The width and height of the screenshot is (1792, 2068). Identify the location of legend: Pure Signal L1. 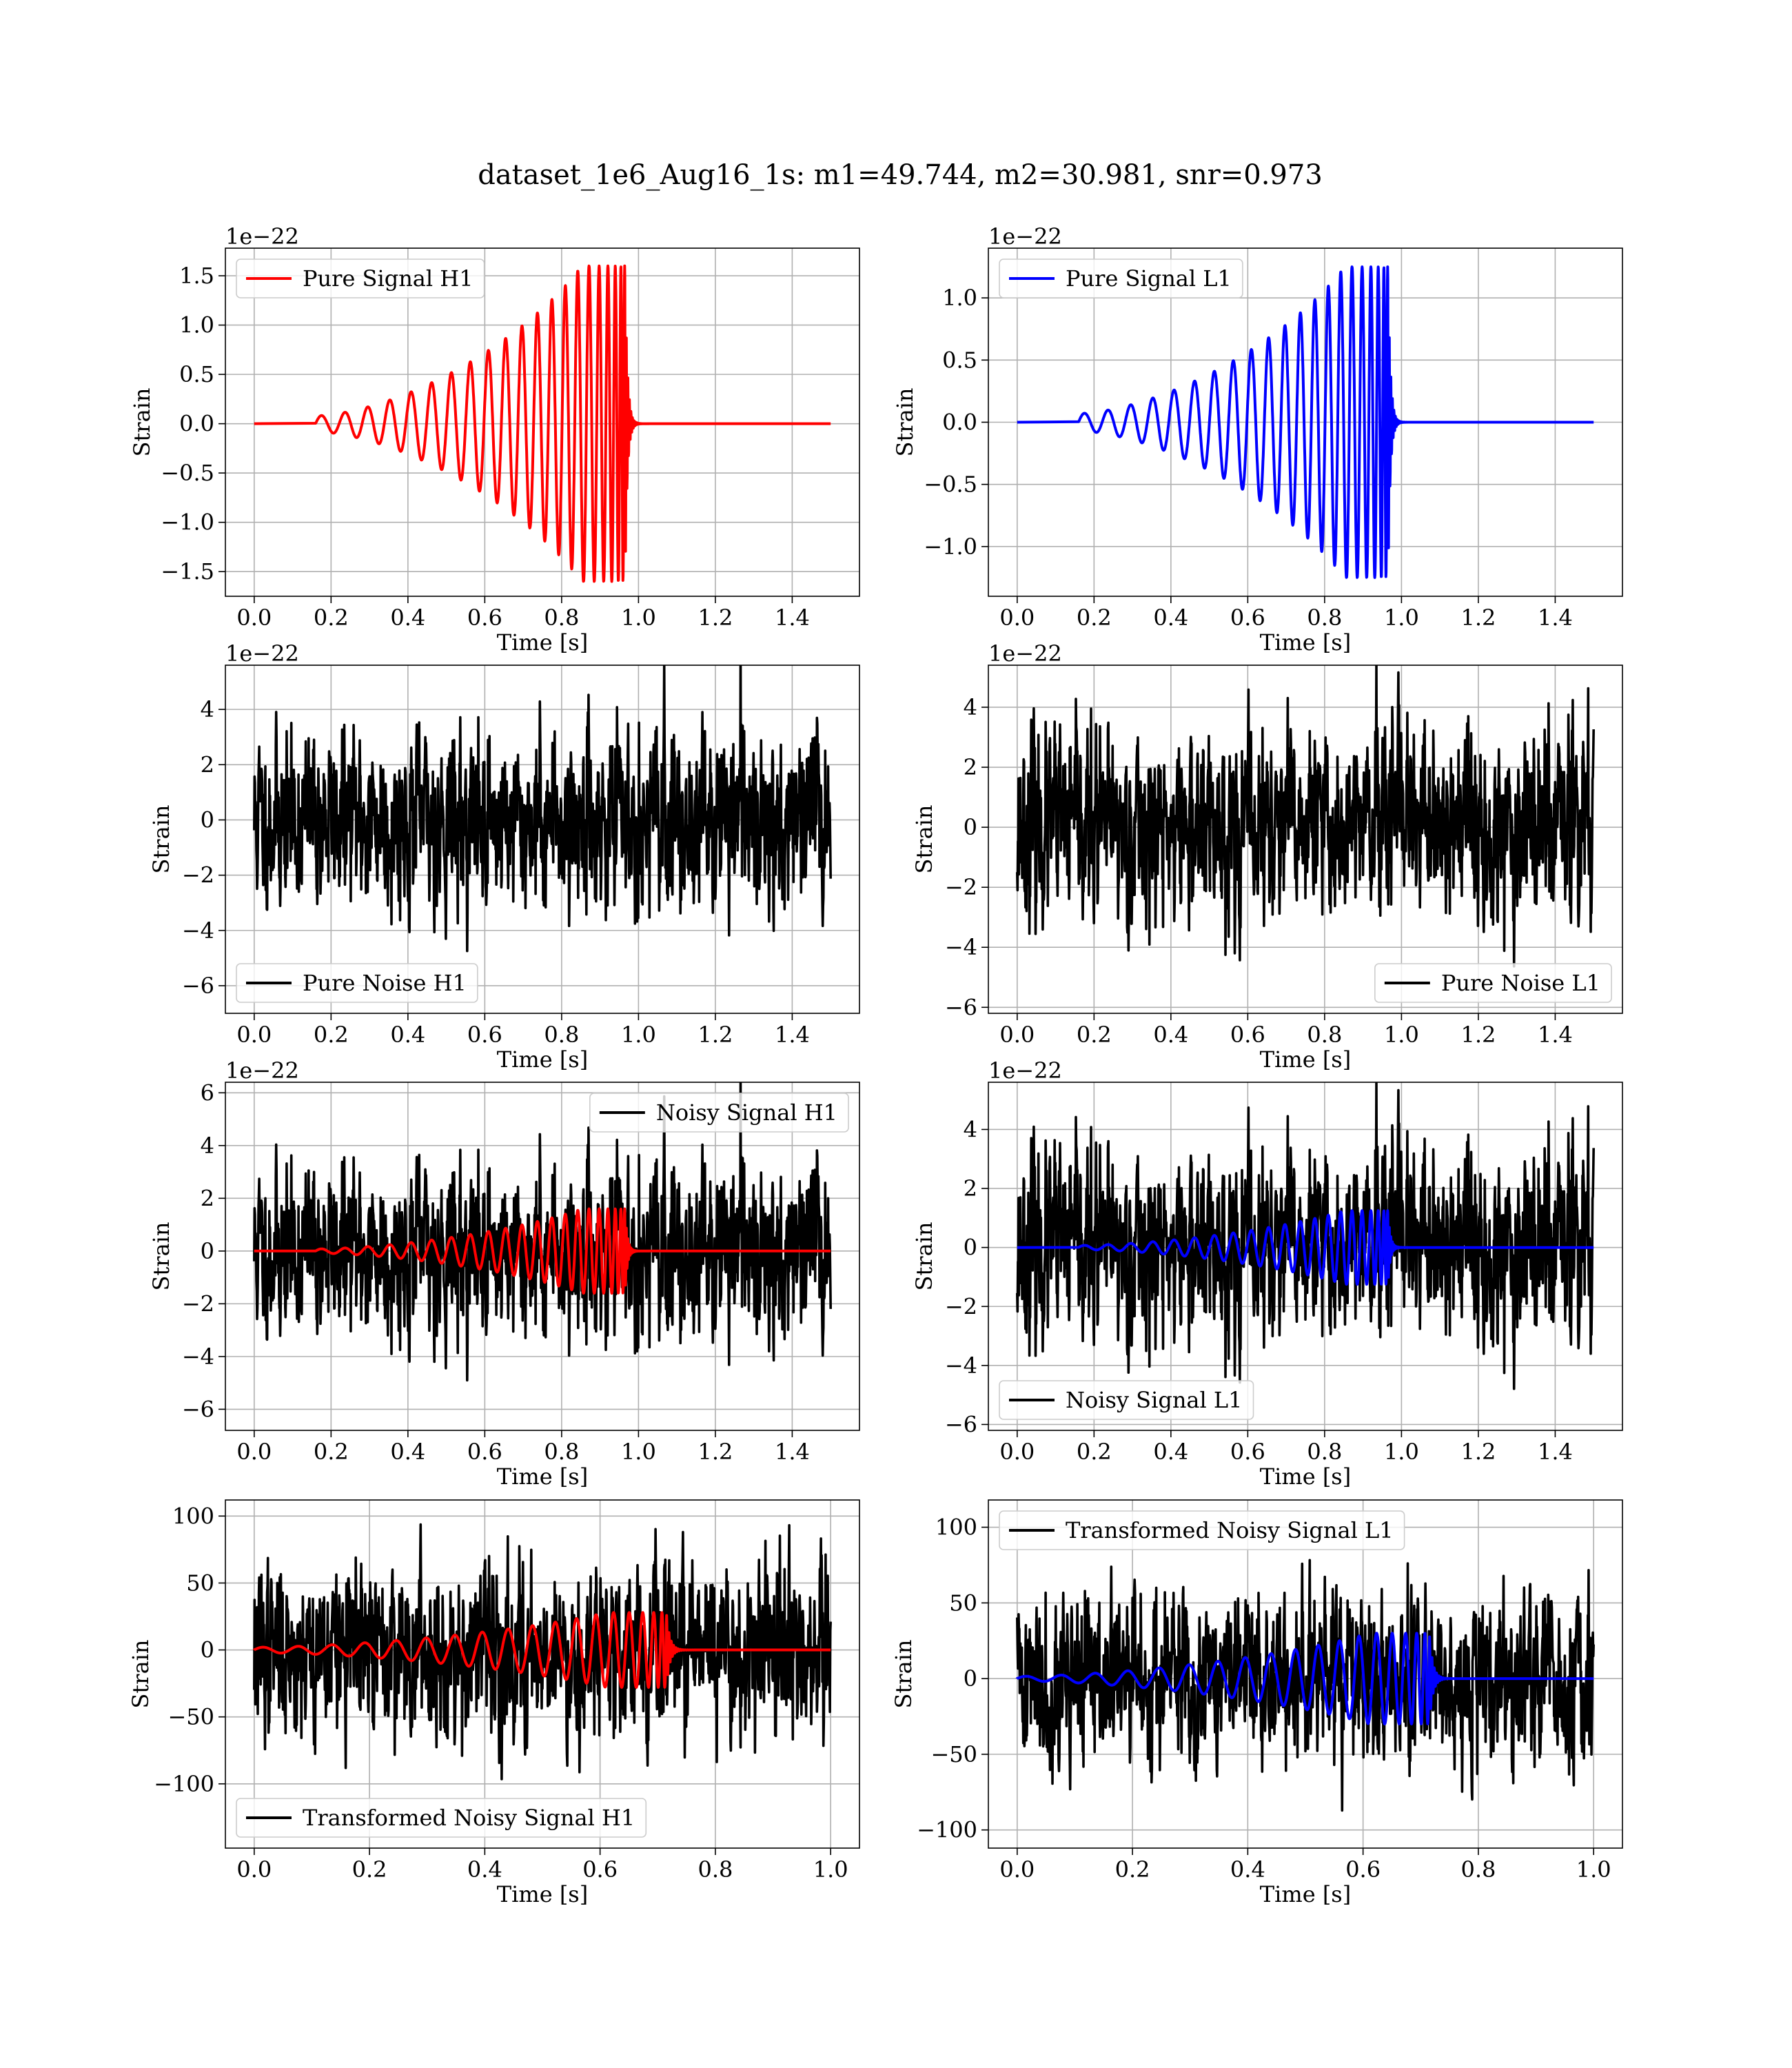
(1121, 278).